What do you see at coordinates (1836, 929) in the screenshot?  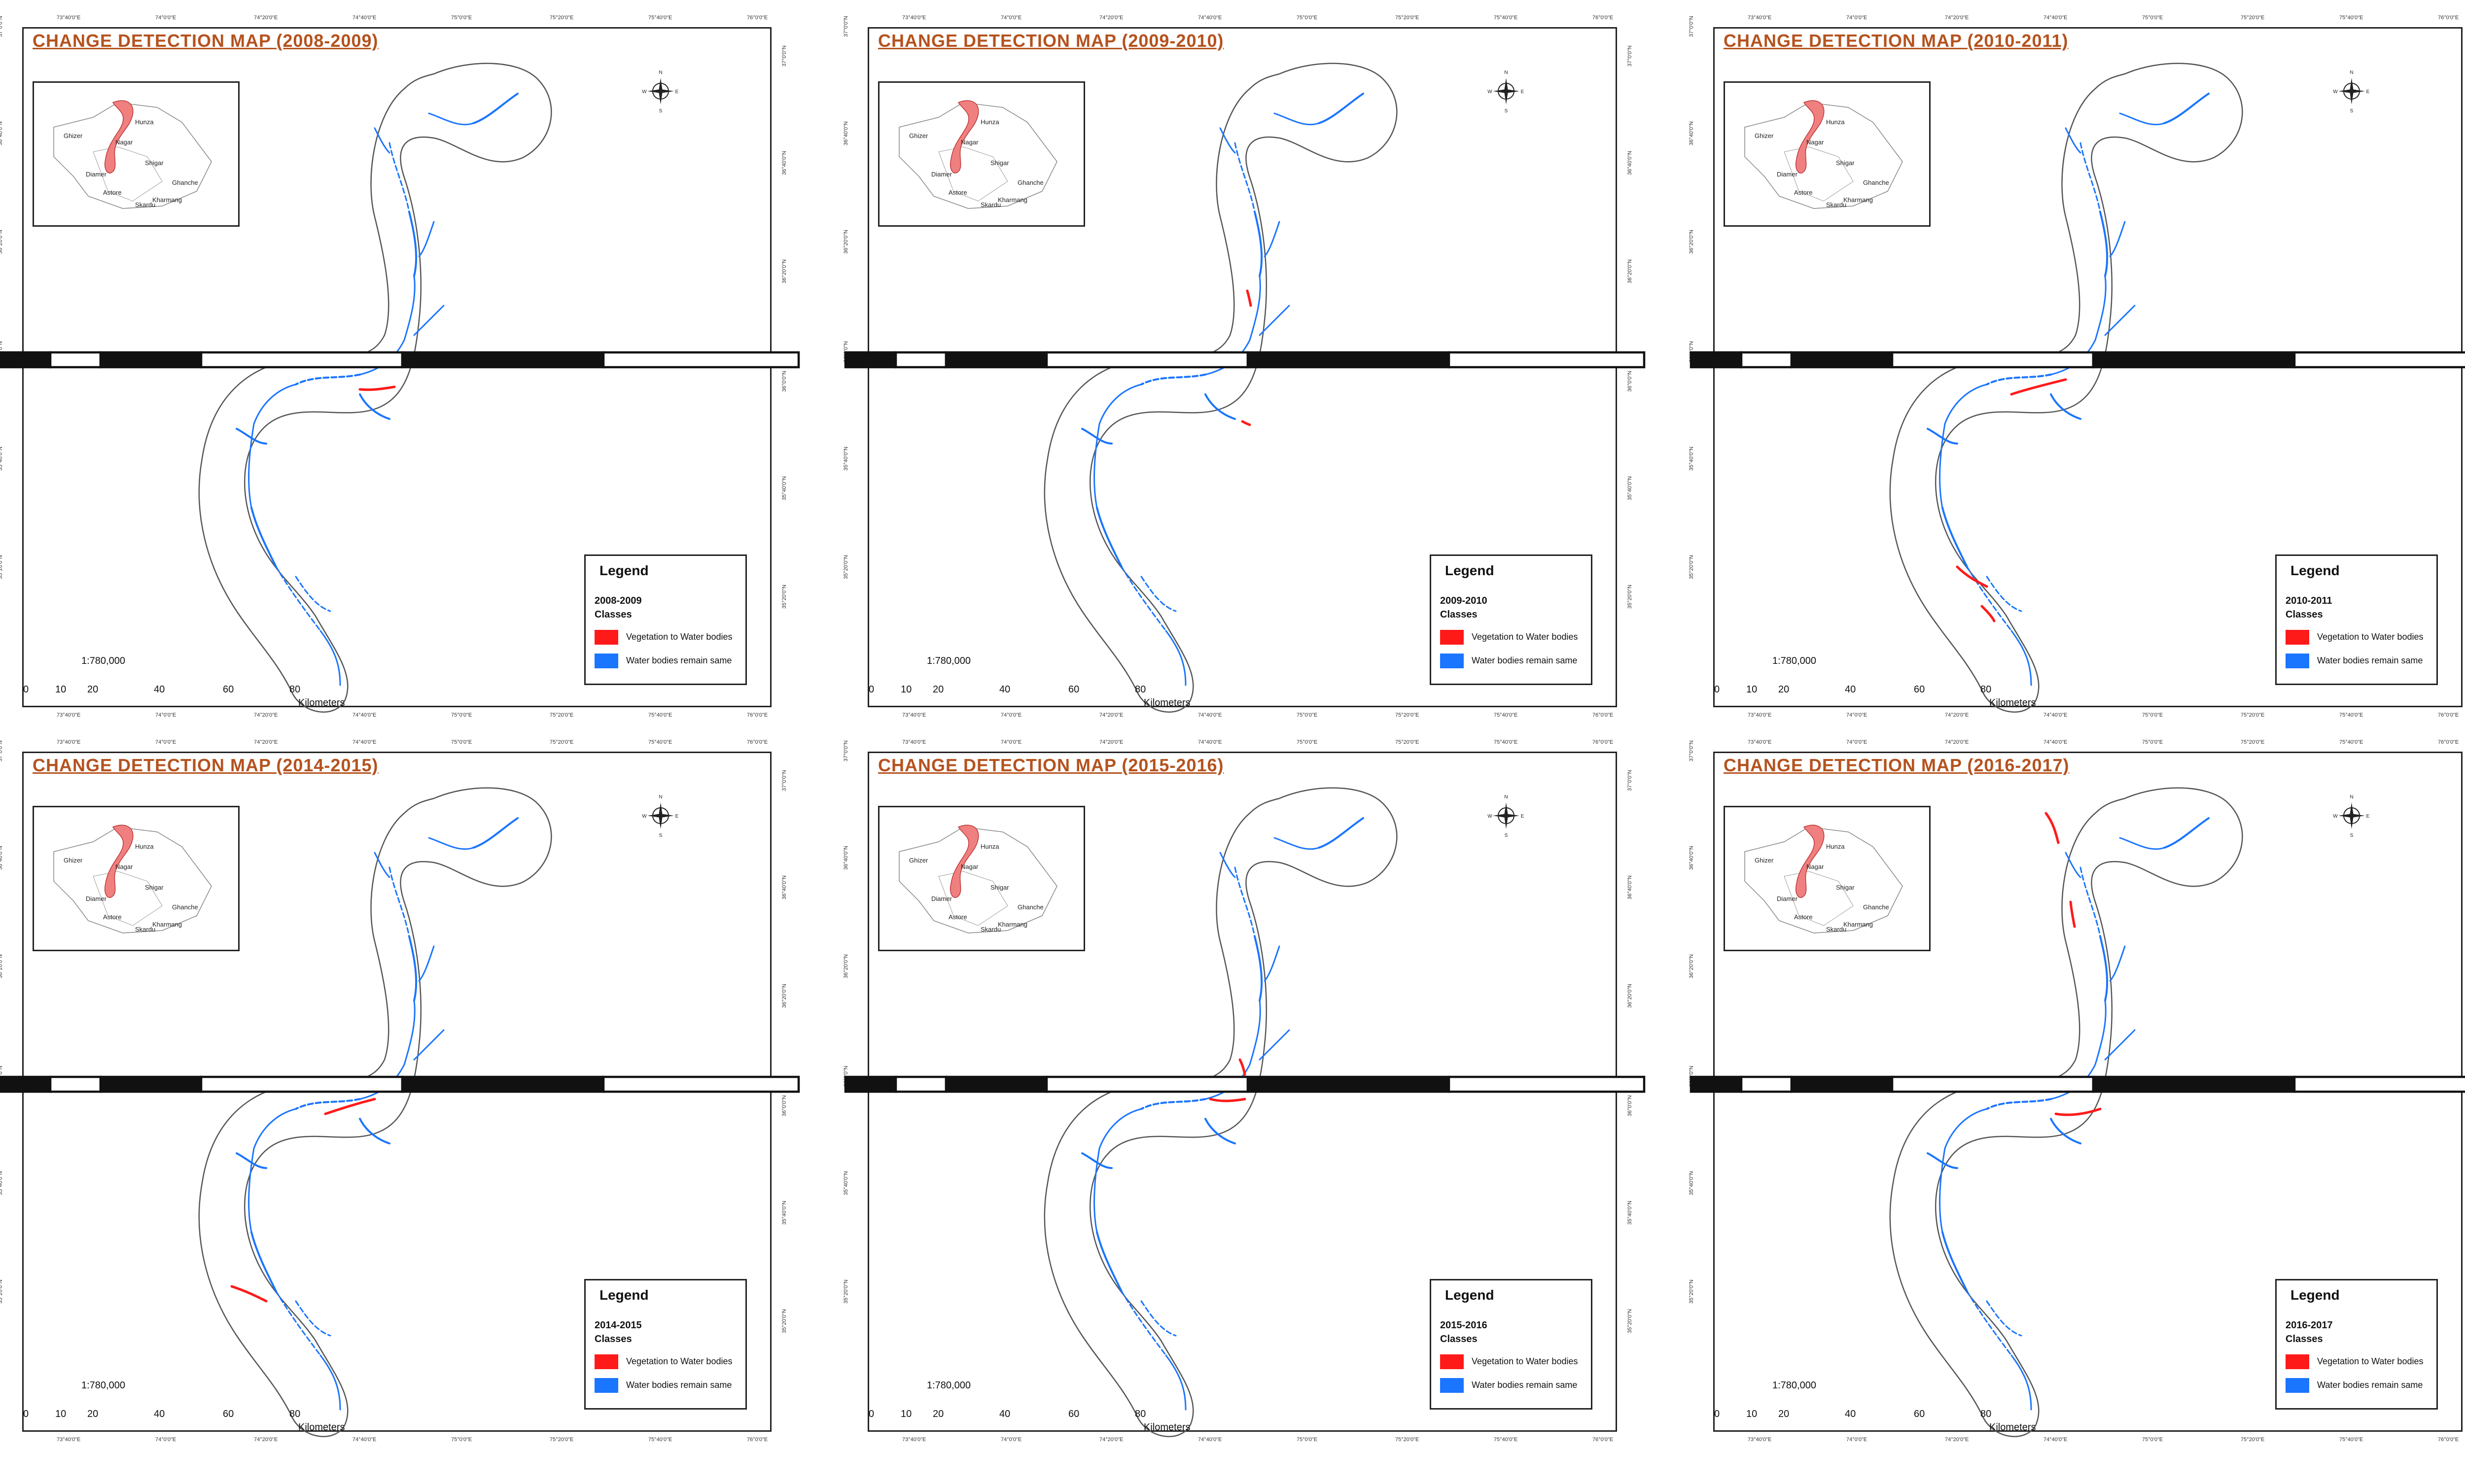 I see `district-label: Skardu` at bounding box center [1836, 929].